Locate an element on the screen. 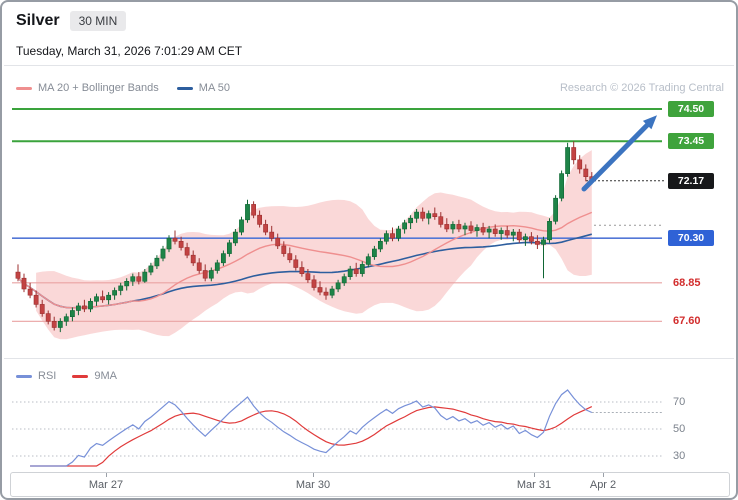 The image size is (738, 500). watermark: Research © 2026 Trading Central is located at coordinates (641, 88).